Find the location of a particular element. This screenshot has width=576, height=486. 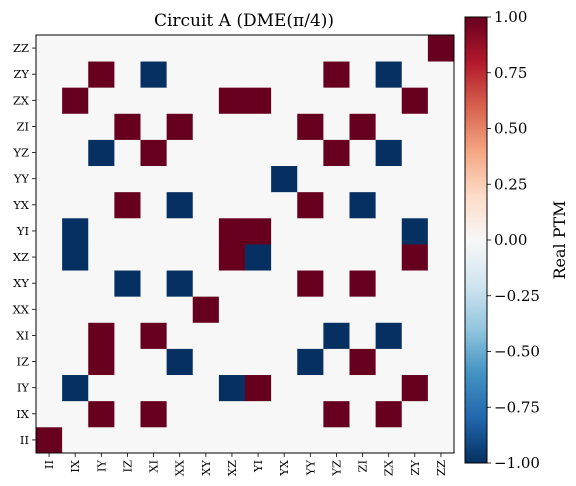

heatmap-cell-IX-ZY is located at coordinates (415, 414).